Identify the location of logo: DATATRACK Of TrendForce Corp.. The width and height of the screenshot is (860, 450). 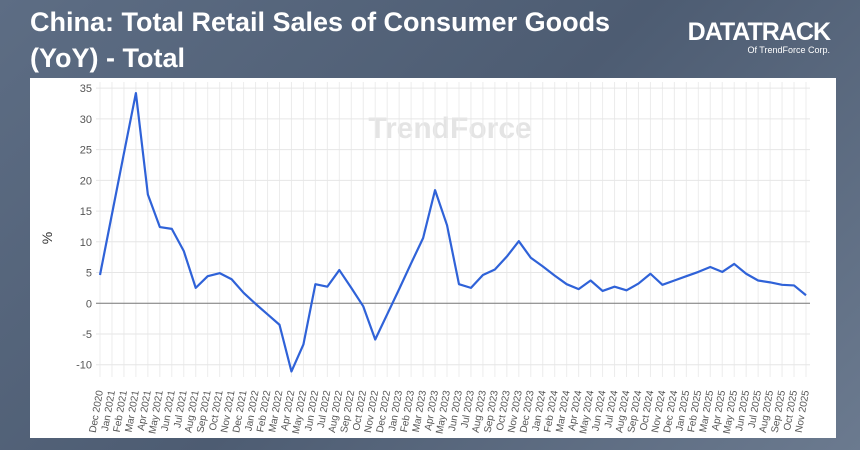
(759, 36).